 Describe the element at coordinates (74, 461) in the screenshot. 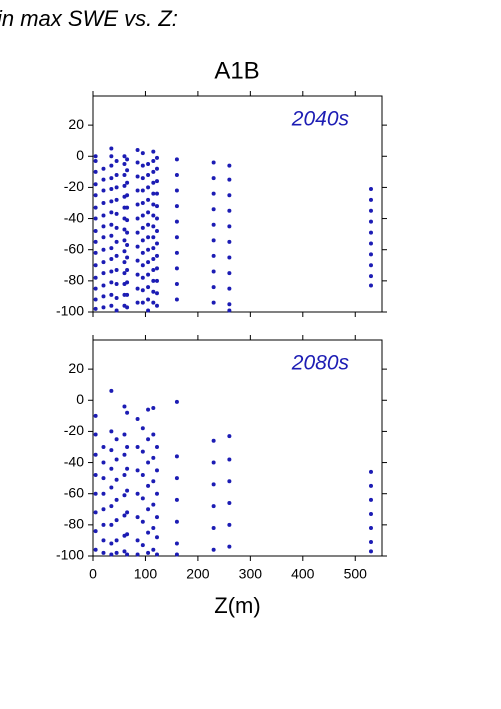

I see `y-tick-label: -40` at that location.